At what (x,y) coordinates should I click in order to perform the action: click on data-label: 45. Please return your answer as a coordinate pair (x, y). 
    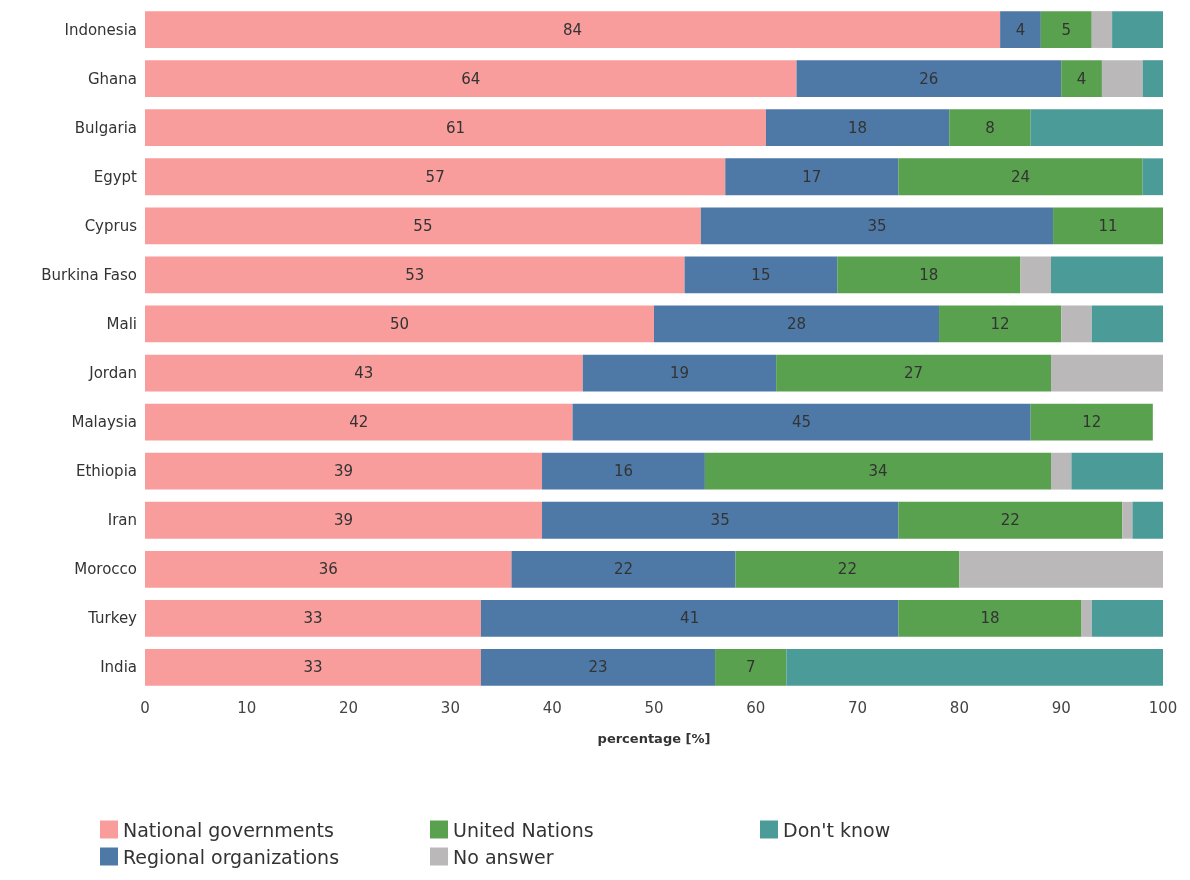
    Looking at the image, I should click on (802, 422).